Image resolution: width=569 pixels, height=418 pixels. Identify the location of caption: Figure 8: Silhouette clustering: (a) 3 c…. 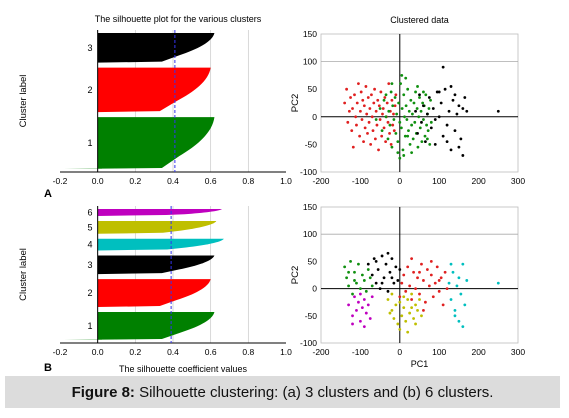
(283, 392).